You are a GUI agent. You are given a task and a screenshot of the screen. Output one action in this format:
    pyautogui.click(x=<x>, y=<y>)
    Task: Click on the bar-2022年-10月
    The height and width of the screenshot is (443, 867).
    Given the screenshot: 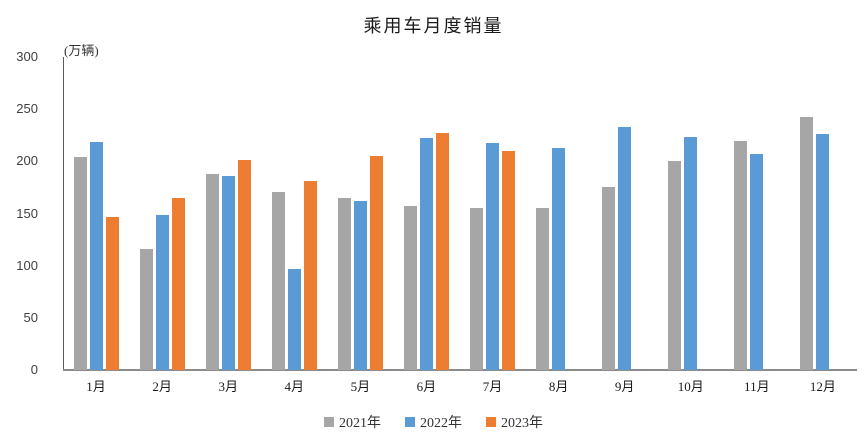 What is the action you would take?
    pyautogui.click(x=691, y=253)
    